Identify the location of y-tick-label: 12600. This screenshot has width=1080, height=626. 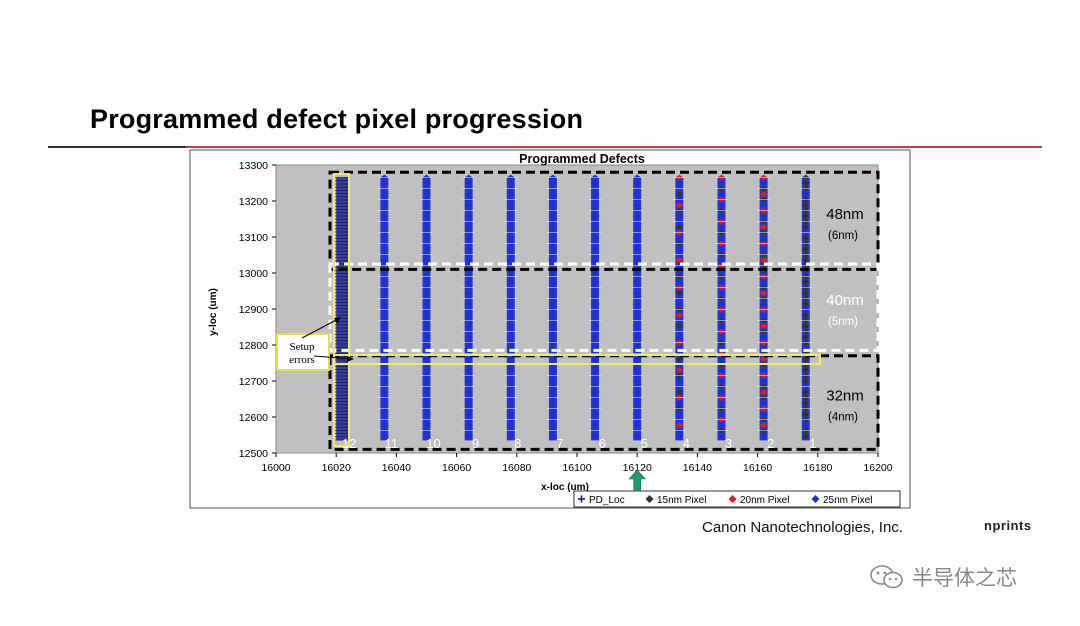
(253, 418).